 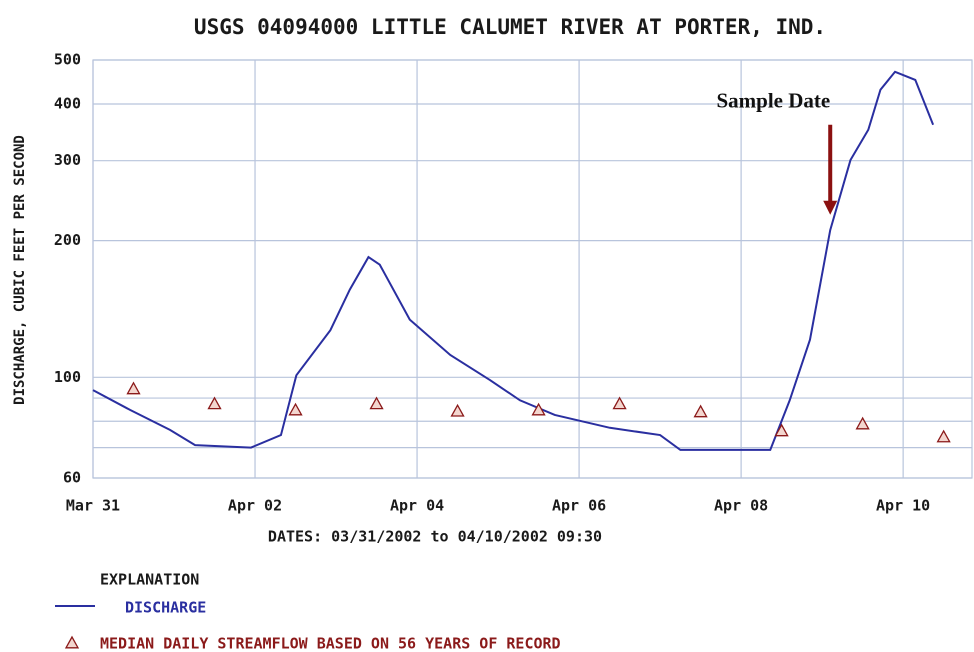 What do you see at coordinates (741, 506) in the screenshot?
I see `x-tick-label: Apr 08` at bounding box center [741, 506].